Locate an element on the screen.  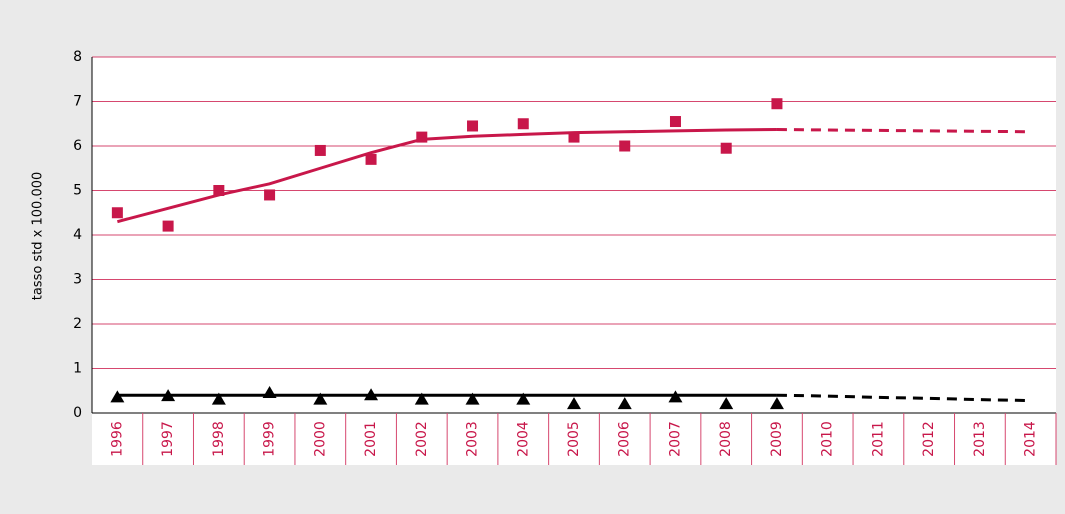
x-tick-label: 2011 is located at coordinates (878, 439).